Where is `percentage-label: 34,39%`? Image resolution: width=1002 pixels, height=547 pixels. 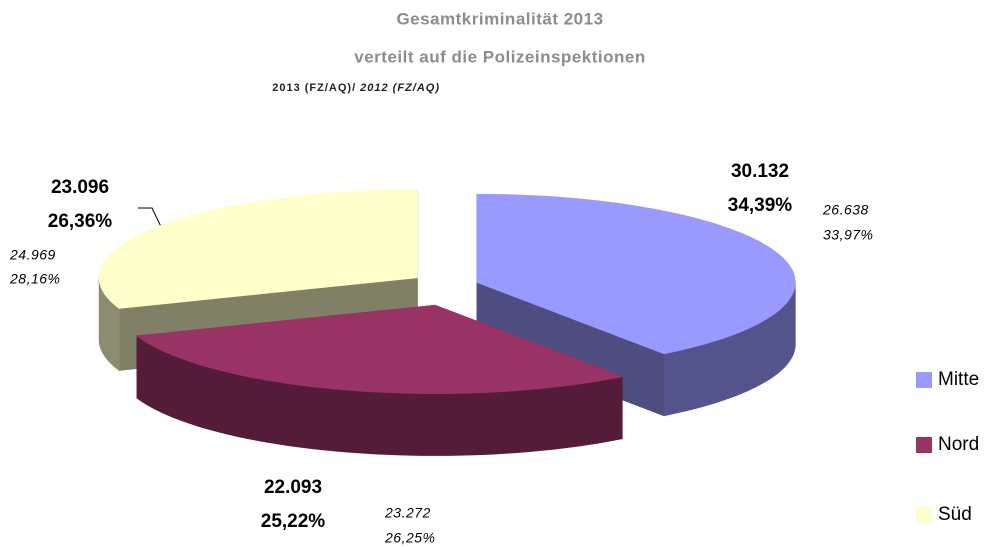 percentage-label: 34,39% is located at coordinates (760, 205).